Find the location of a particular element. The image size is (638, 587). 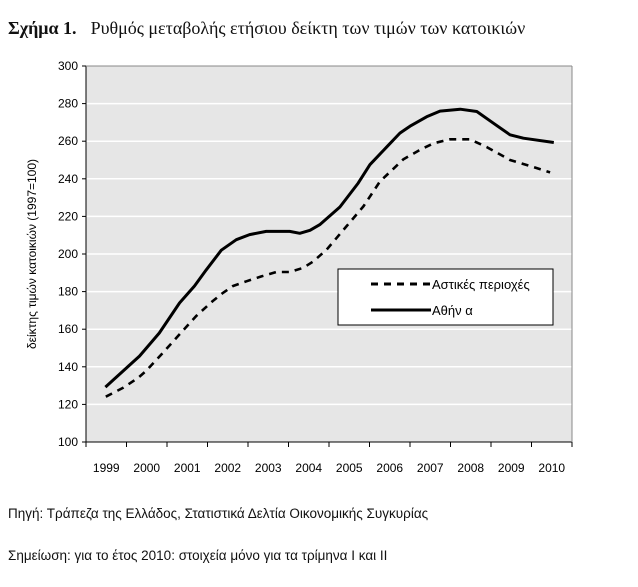

y-tick-label: 140 is located at coordinates (68, 367).